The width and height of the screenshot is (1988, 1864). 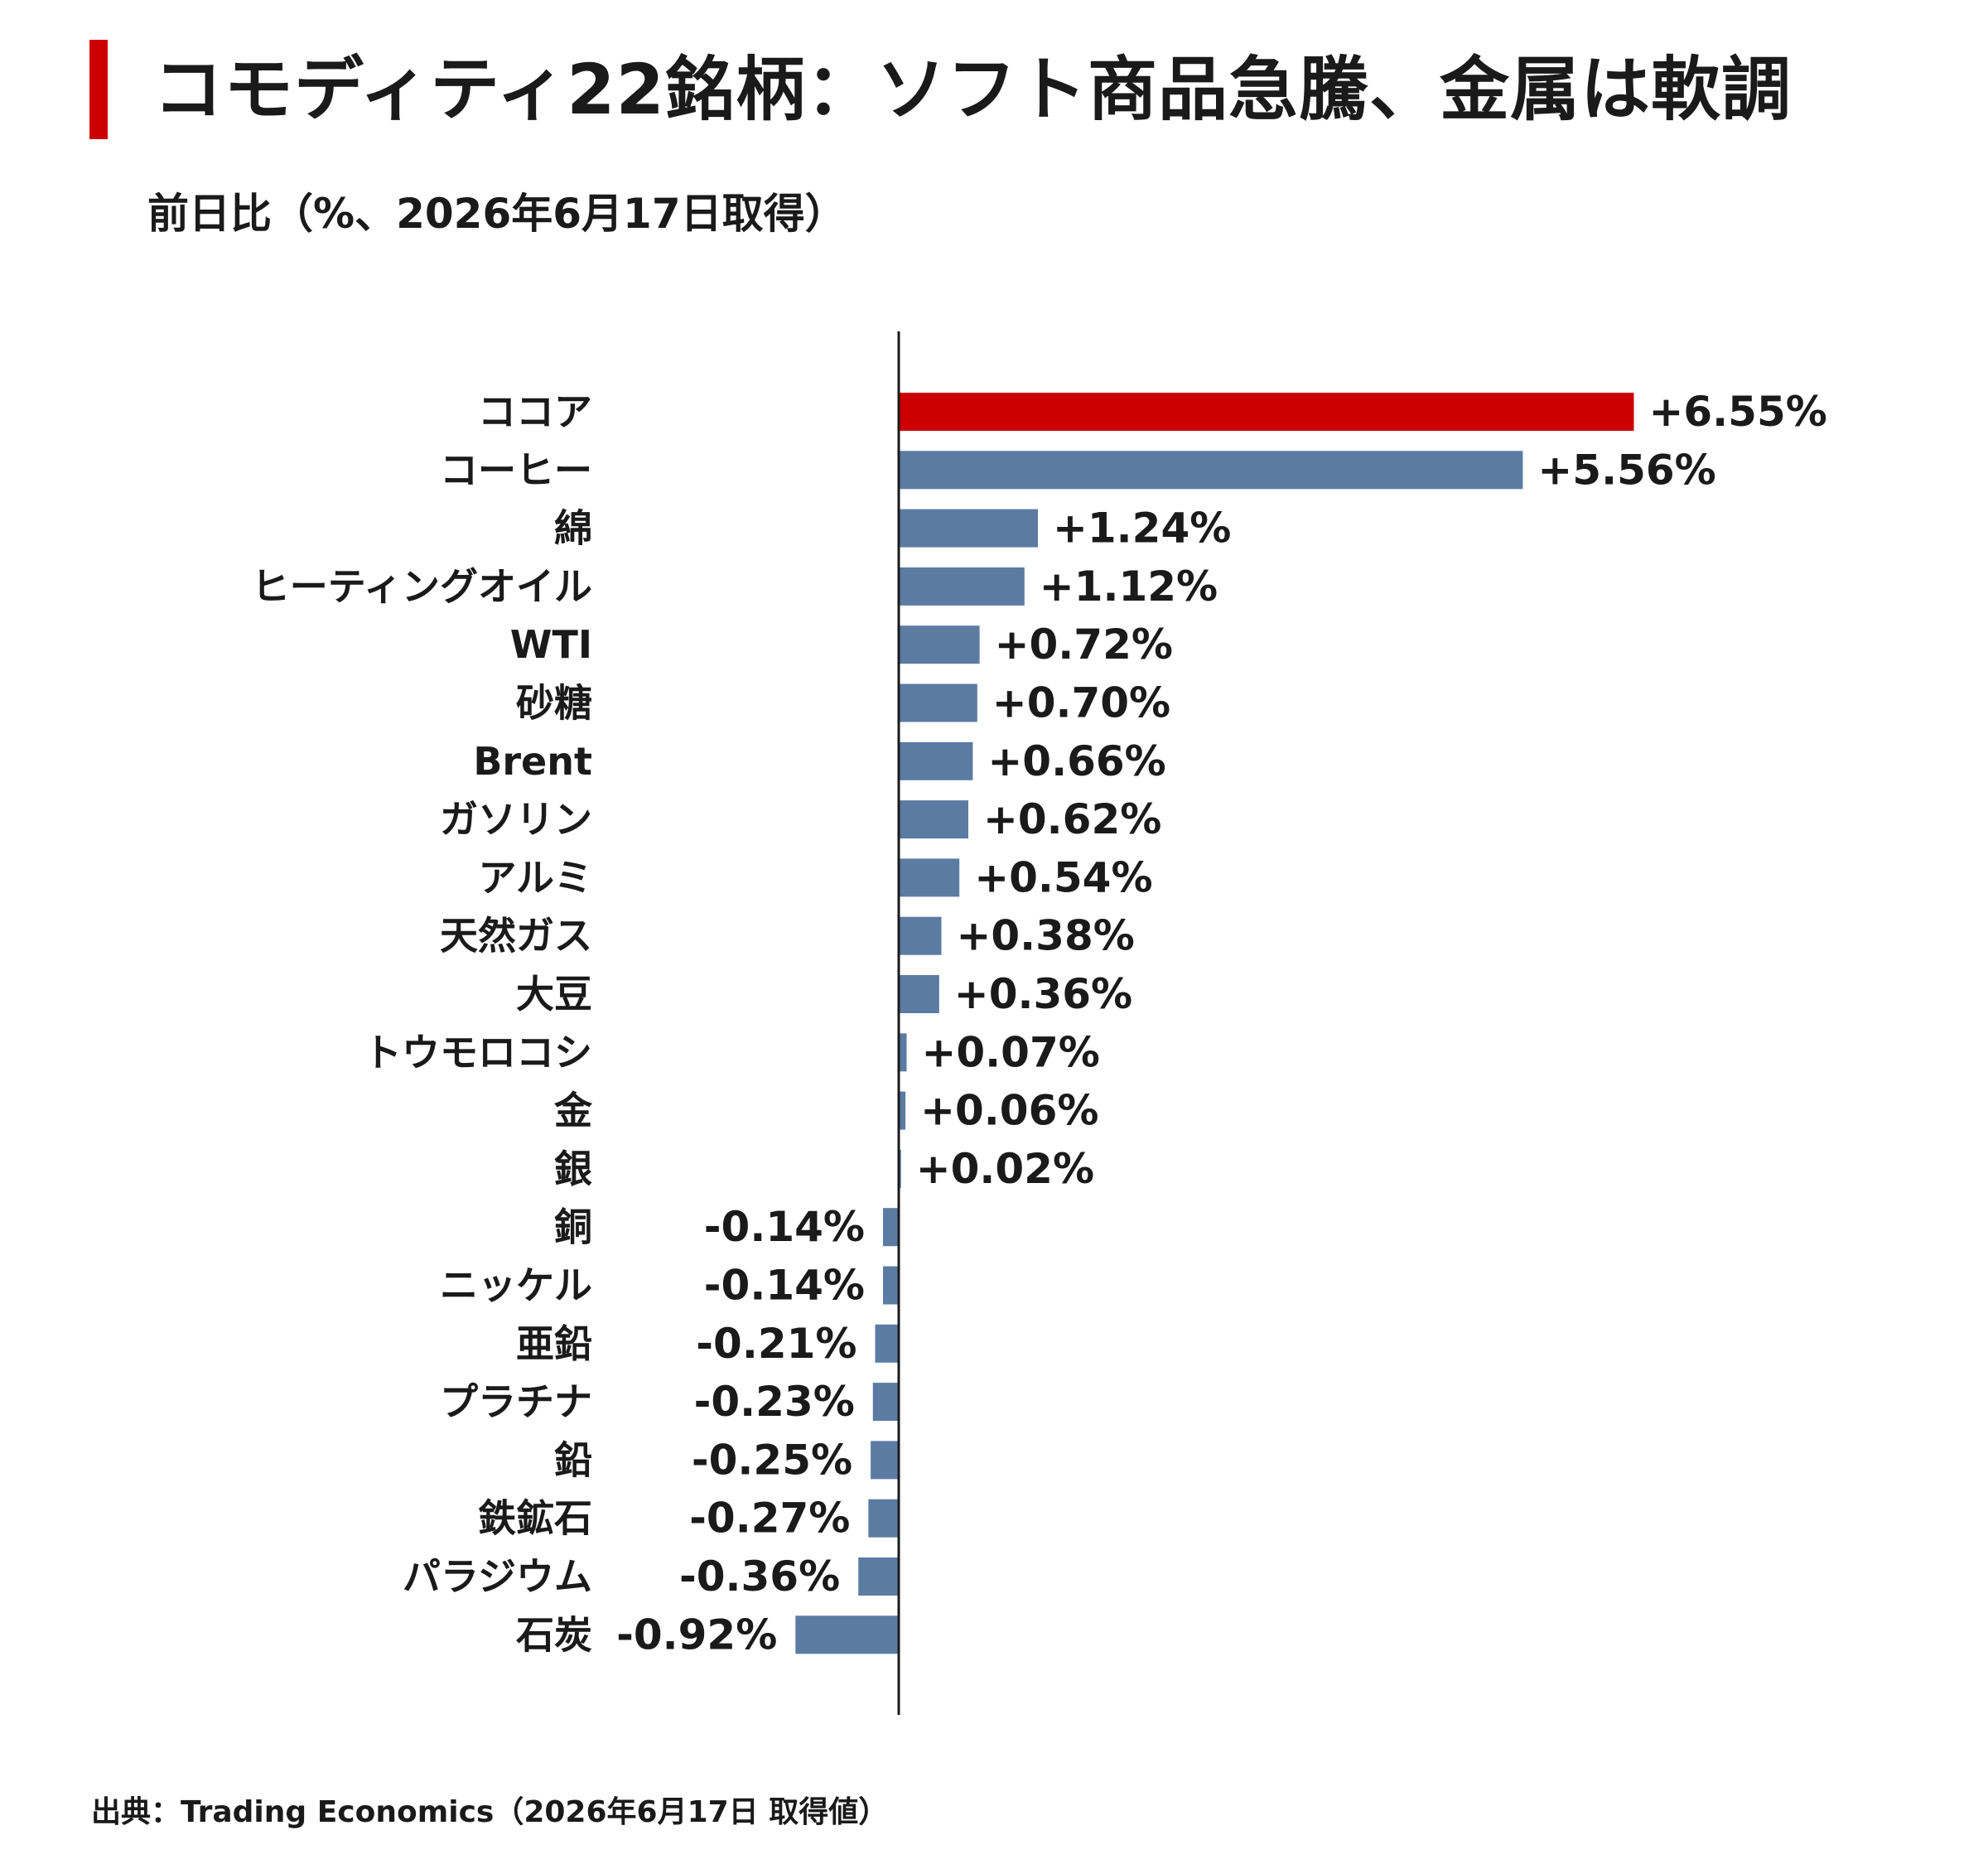 I want to click on value-label-1: +5.56%, so click(x=1626, y=470).